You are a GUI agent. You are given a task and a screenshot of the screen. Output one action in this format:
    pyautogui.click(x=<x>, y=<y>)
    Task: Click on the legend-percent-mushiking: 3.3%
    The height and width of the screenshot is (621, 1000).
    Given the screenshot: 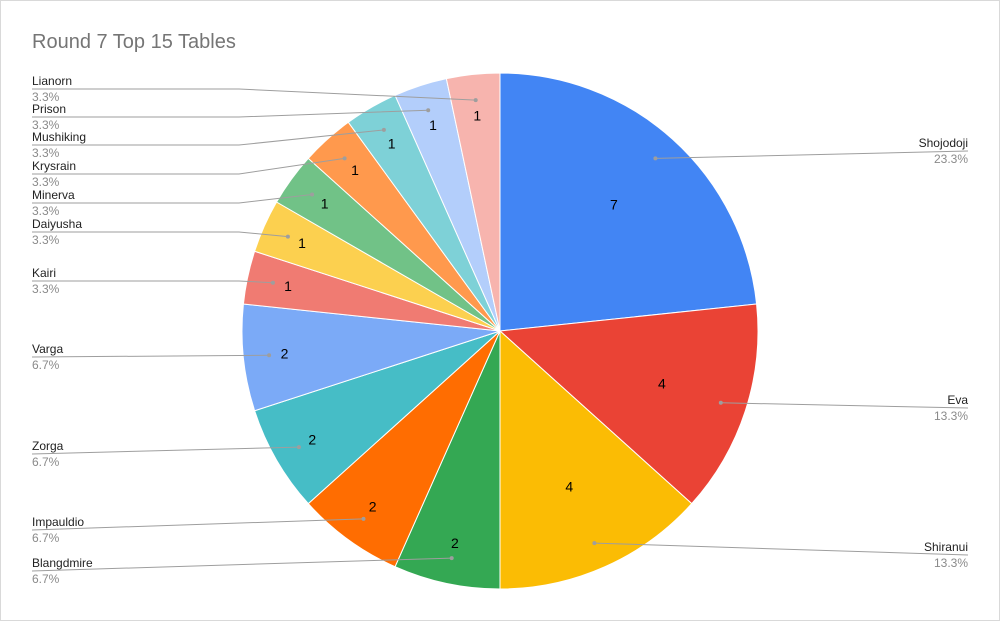 What is the action you would take?
    pyautogui.click(x=46, y=153)
    